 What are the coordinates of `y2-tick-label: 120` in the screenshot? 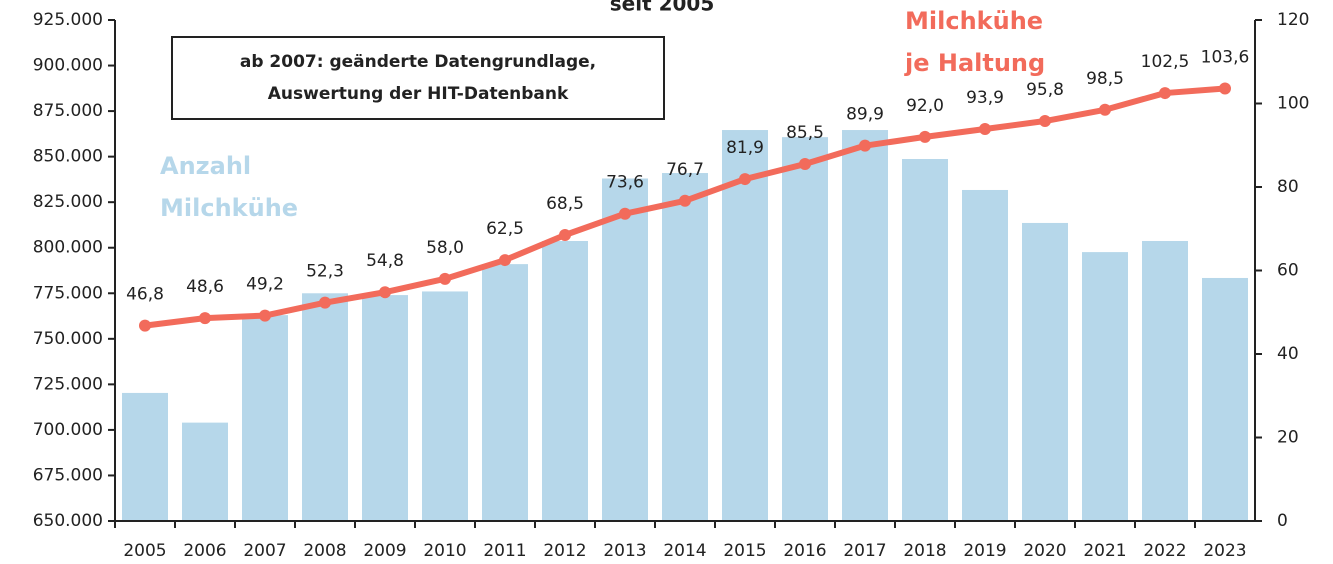 It's located at (1293, 20).